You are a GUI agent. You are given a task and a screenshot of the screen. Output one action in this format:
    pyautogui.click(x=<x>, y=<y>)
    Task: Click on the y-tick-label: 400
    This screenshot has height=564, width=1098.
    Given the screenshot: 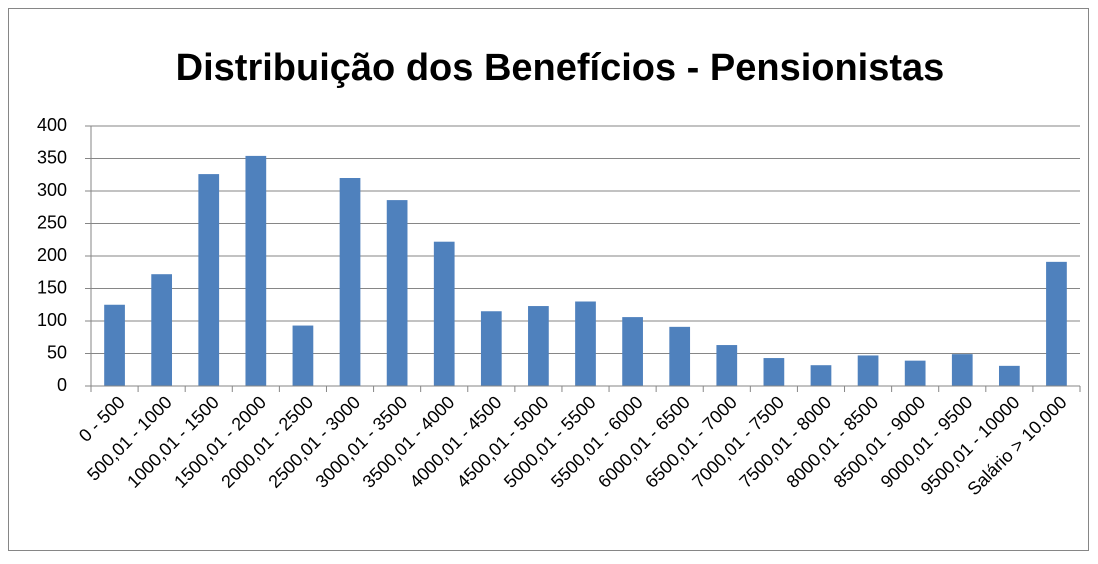 What is the action you would take?
    pyautogui.click(x=52, y=125)
    